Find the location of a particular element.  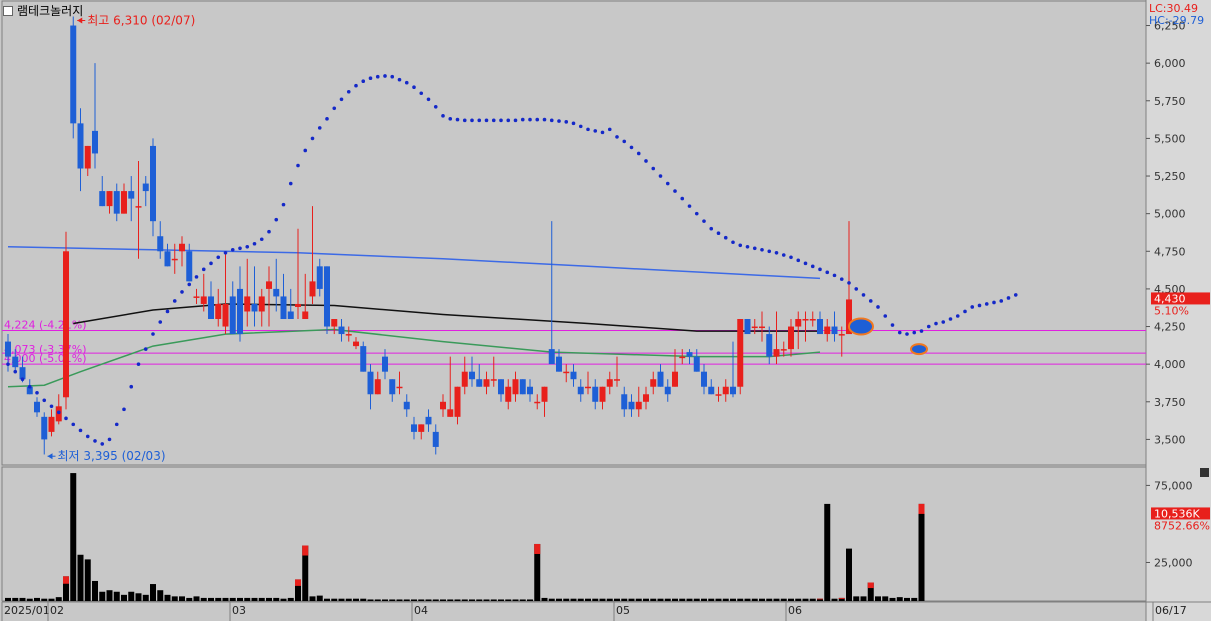

price-tick-label: 4,000 is located at coordinates (1170, 364).